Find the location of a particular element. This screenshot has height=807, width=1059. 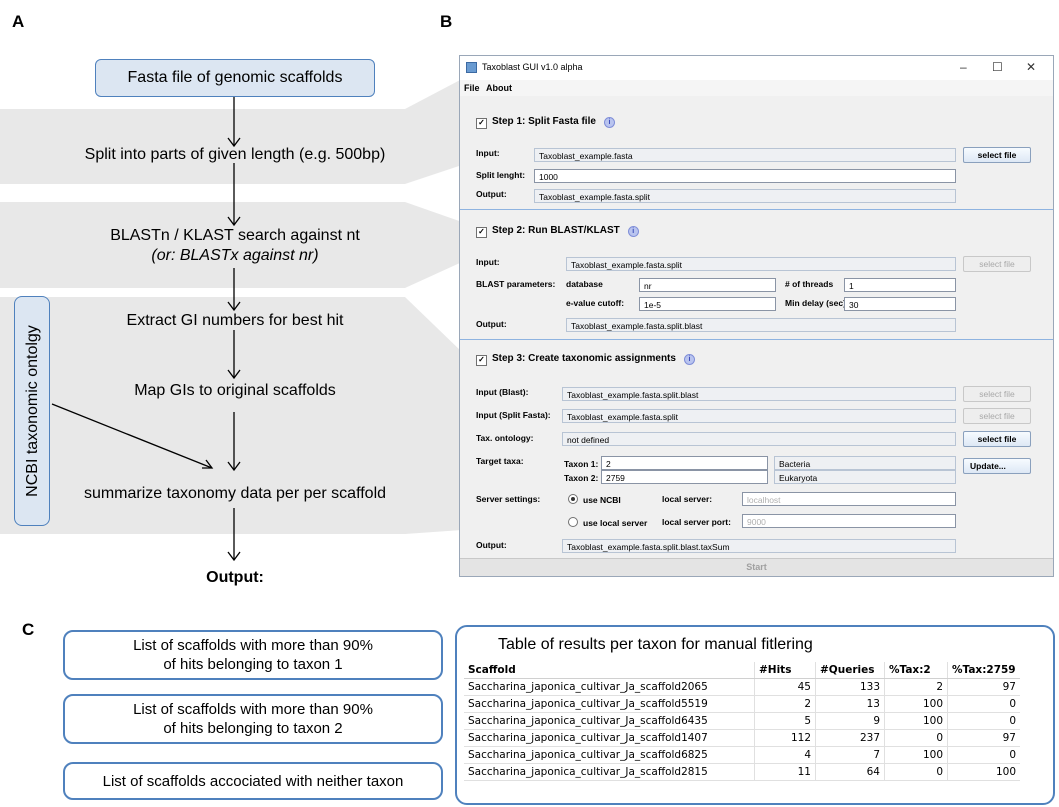

split-select-file-button: select file is located at coordinates (997, 416).